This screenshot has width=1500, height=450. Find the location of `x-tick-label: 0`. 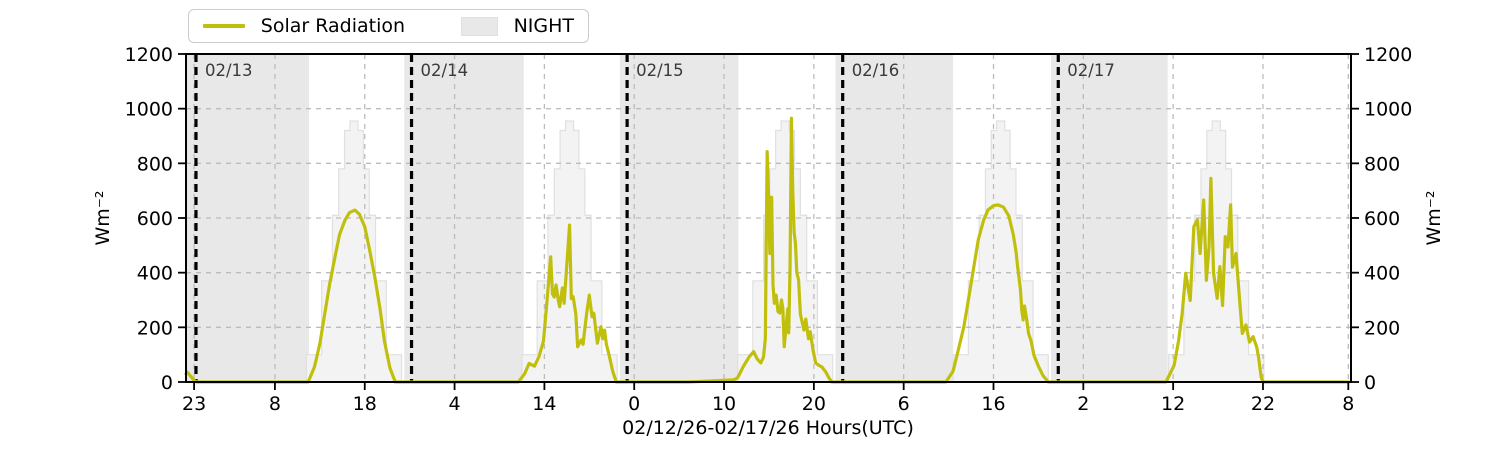

x-tick-label: 0 is located at coordinates (634, 404).